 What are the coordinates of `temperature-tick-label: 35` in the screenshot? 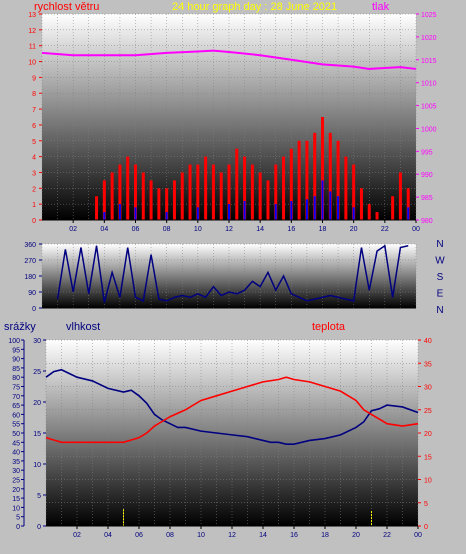 It's located at (428, 364).